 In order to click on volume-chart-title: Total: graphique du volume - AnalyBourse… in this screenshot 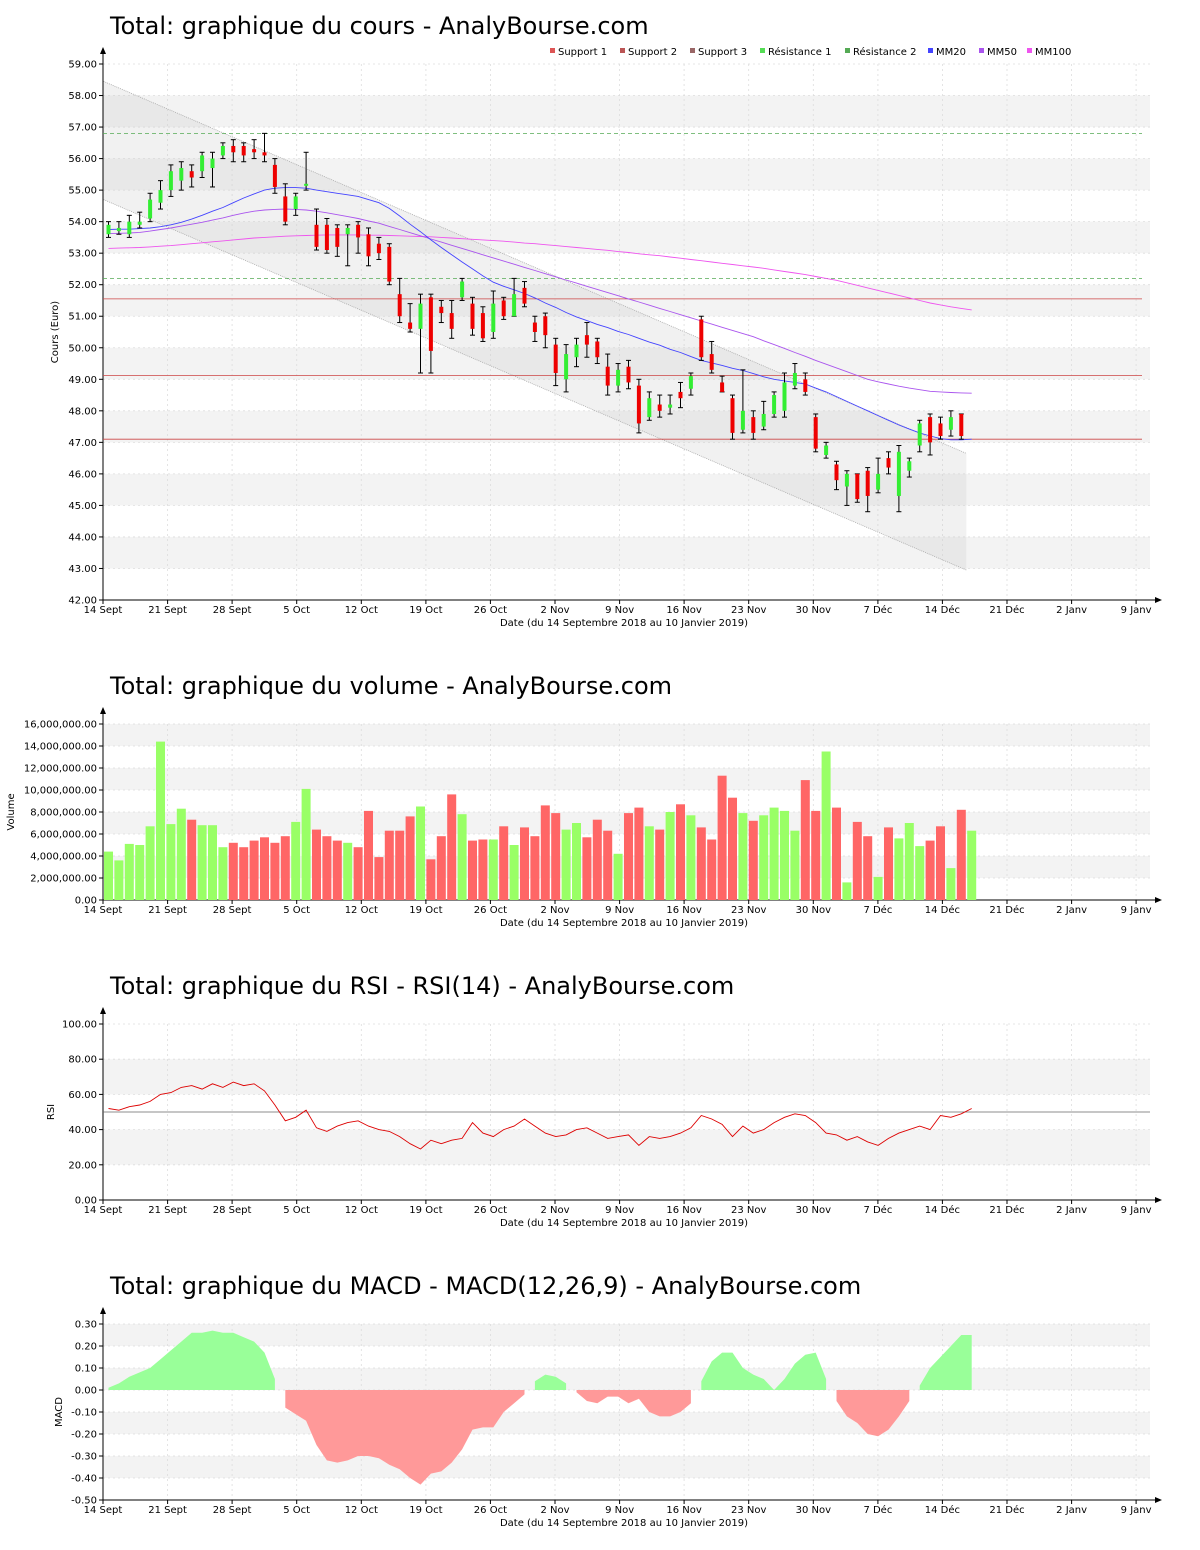, I will do `click(390, 686)`.